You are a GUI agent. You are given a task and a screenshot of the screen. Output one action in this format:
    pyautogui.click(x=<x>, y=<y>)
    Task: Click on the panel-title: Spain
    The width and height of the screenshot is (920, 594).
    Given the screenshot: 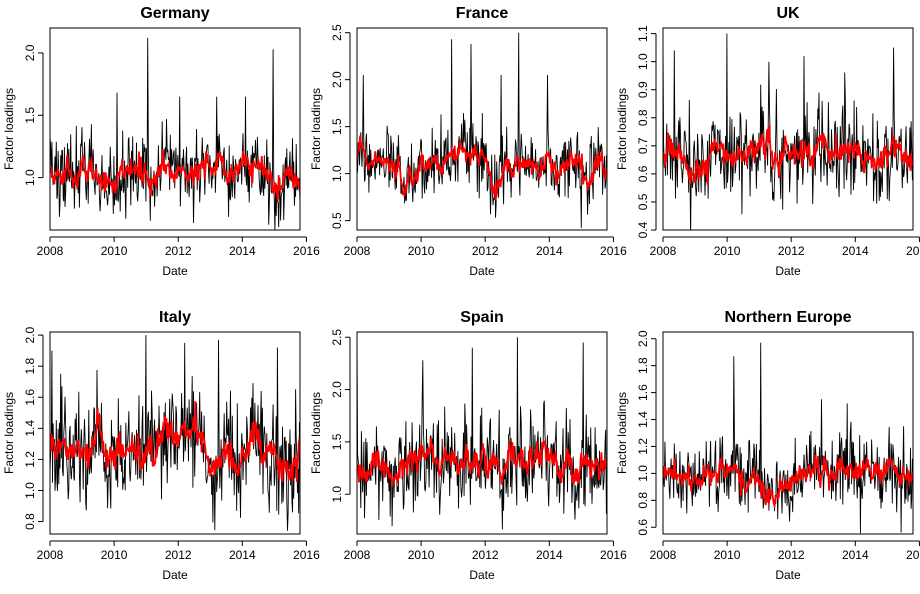 What is the action you would take?
    pyautogui.click(x=482, y=317)
    